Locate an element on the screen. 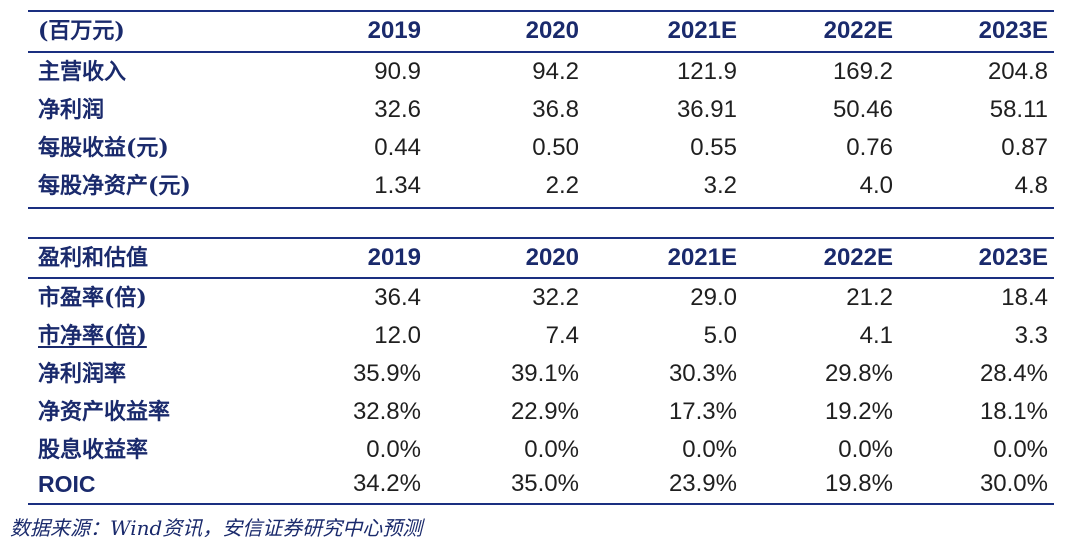  table-cell: 5.0 is located at coordinates (720, 335).